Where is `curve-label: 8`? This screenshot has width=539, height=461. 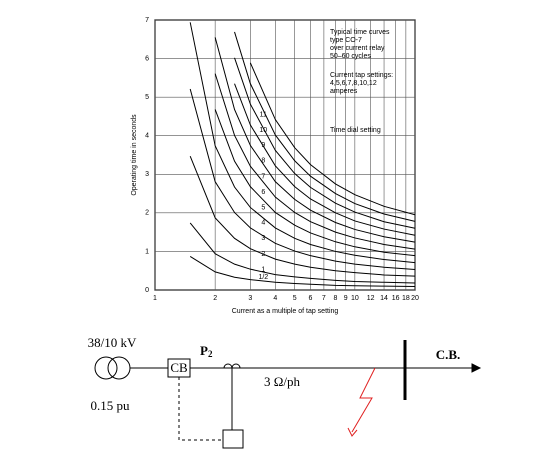 curve-label: 8 is located at coordinates (263, 161).